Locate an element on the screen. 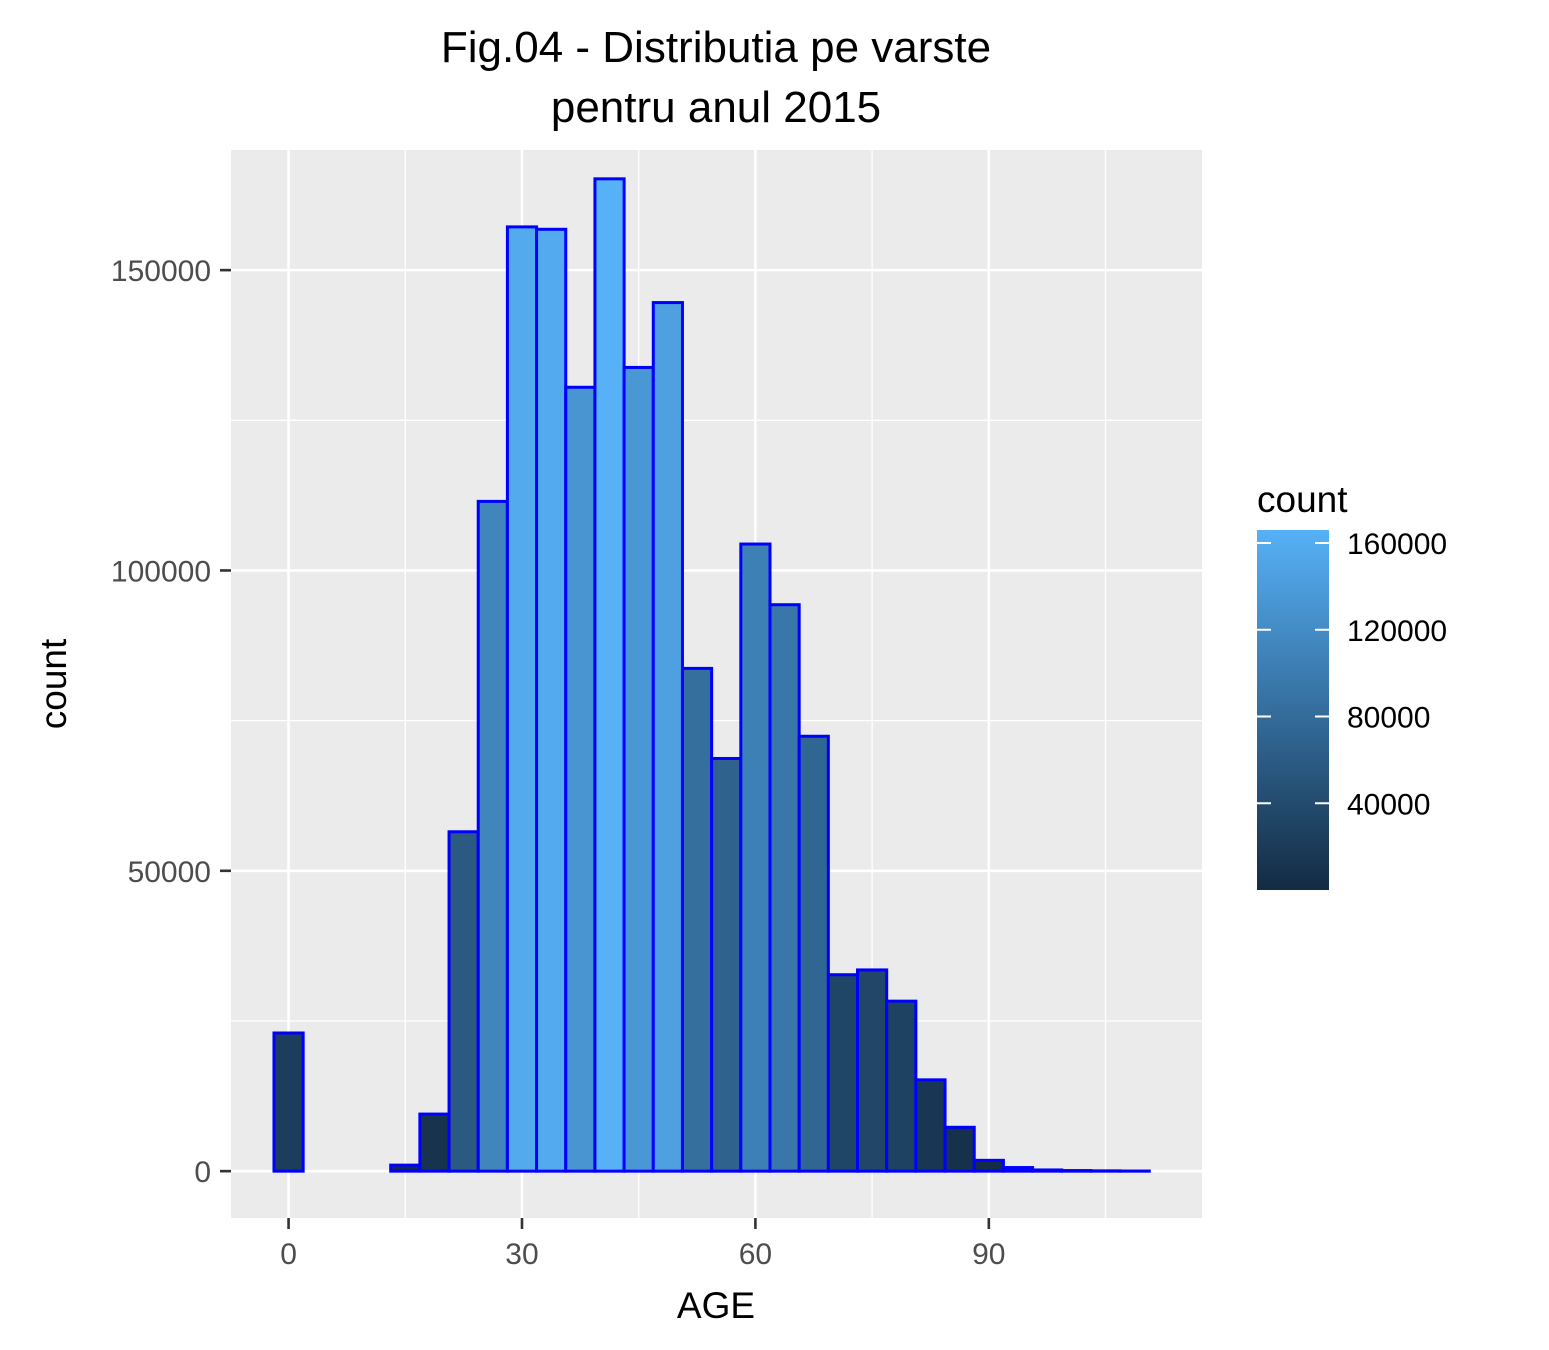  legend-label: 120000 is located at coordinates (1397, 631).